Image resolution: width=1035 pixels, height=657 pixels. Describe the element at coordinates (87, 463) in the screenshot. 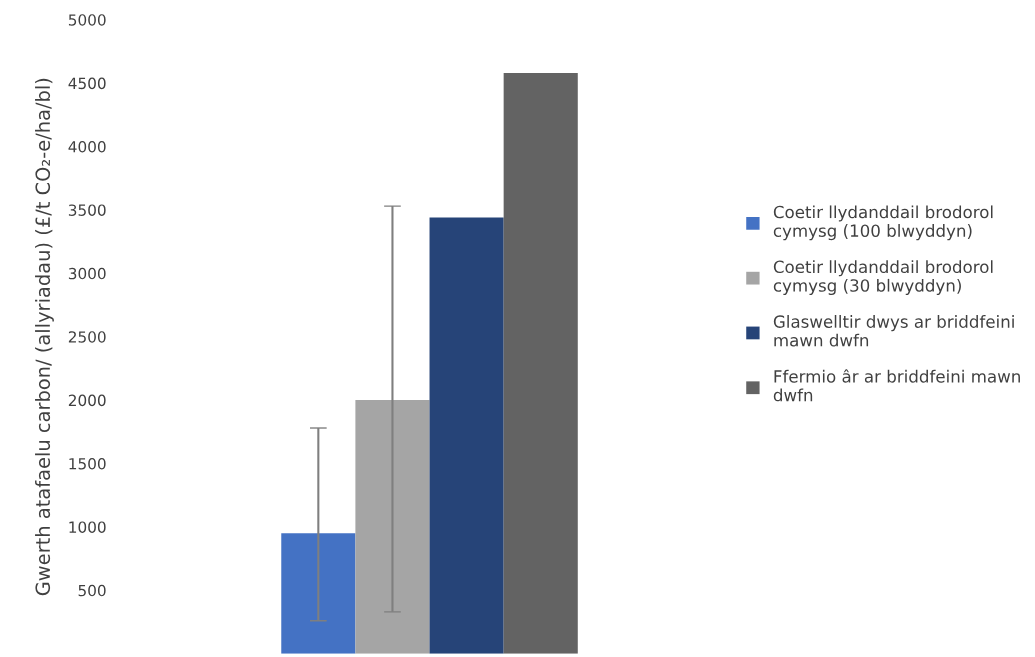

I see `y-tick-label: 1500` at that location.